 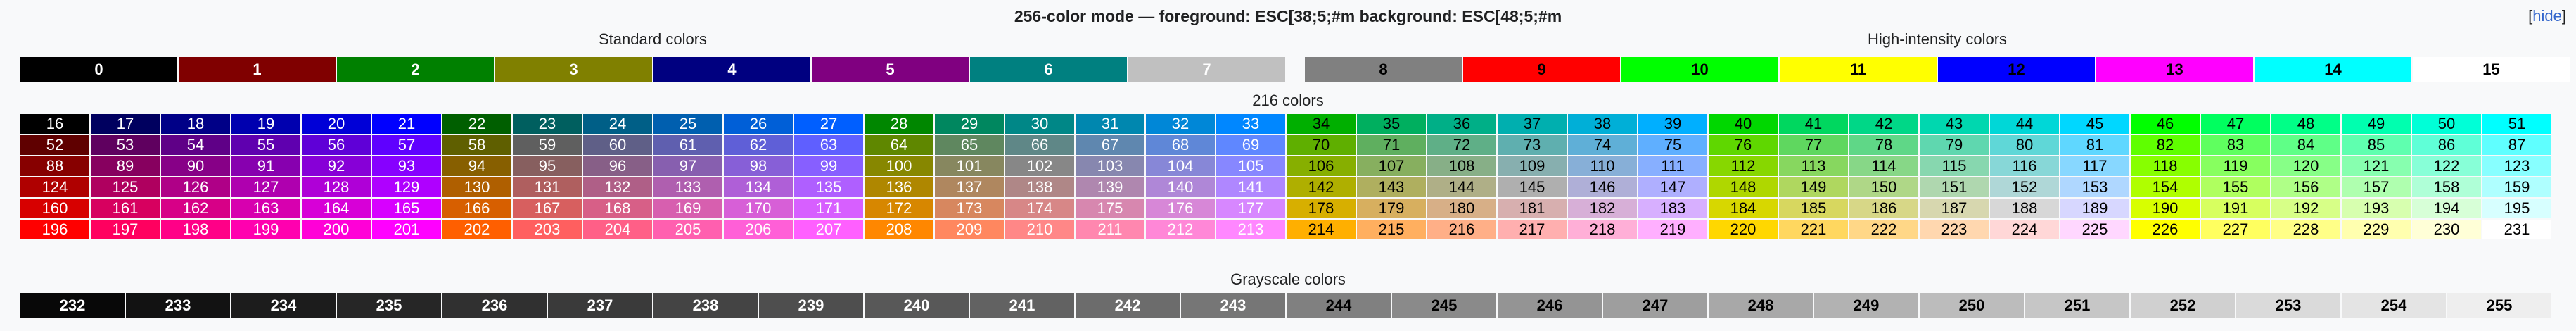 What do you see at coordinates (1462, 208) in the screenshot?
I see `color-swatch-180: 180` at bounding box center [1462, 208].